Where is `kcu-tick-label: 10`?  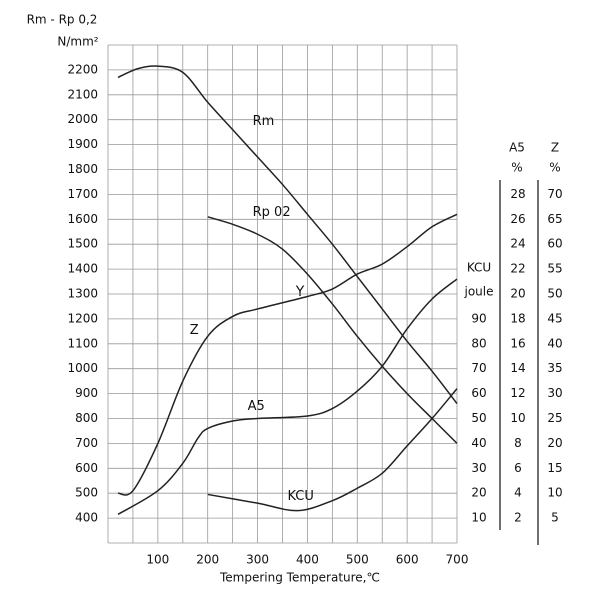 kcu-tick-label: 10 is located at coordinates (478, 518).